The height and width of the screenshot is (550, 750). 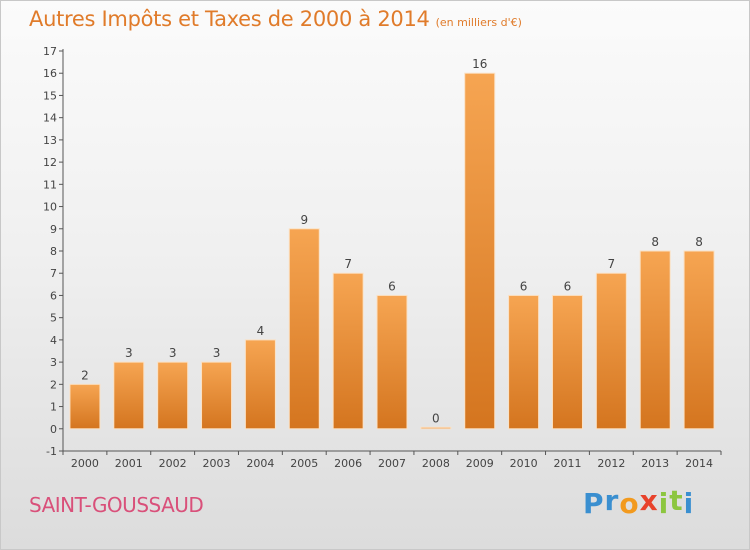 What do you see at coordinates (50, 95) in the screenshot?
I see `y-tick-label: 15` at bounding box center [50, 95].